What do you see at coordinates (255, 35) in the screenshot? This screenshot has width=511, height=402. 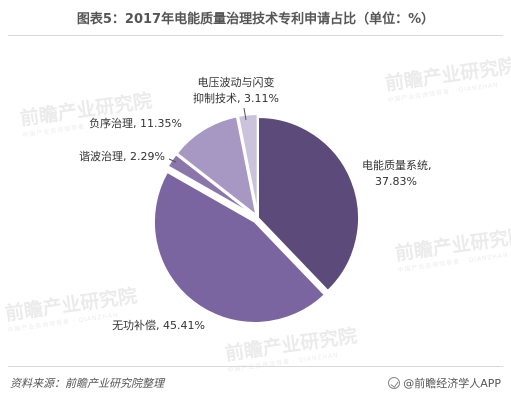 I see `title-divider` at bounding box center [255, 35].